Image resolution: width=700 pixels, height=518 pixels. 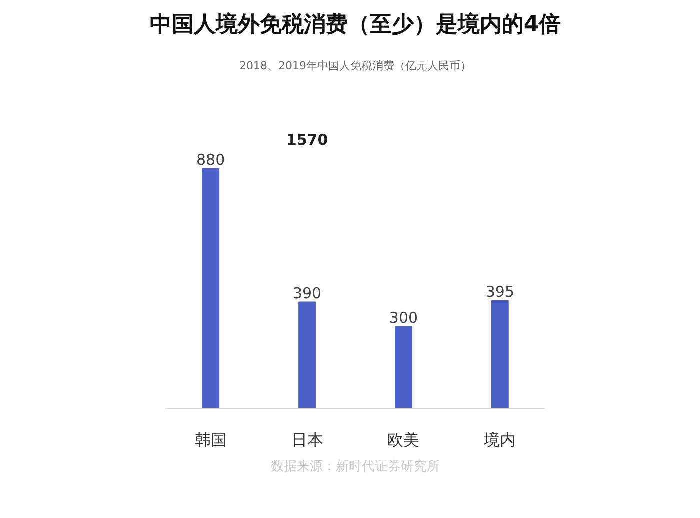 What do you see at coordinates (307, 139) in the screenshot?
I see `text: 1570` at bounding box center [307, 139].